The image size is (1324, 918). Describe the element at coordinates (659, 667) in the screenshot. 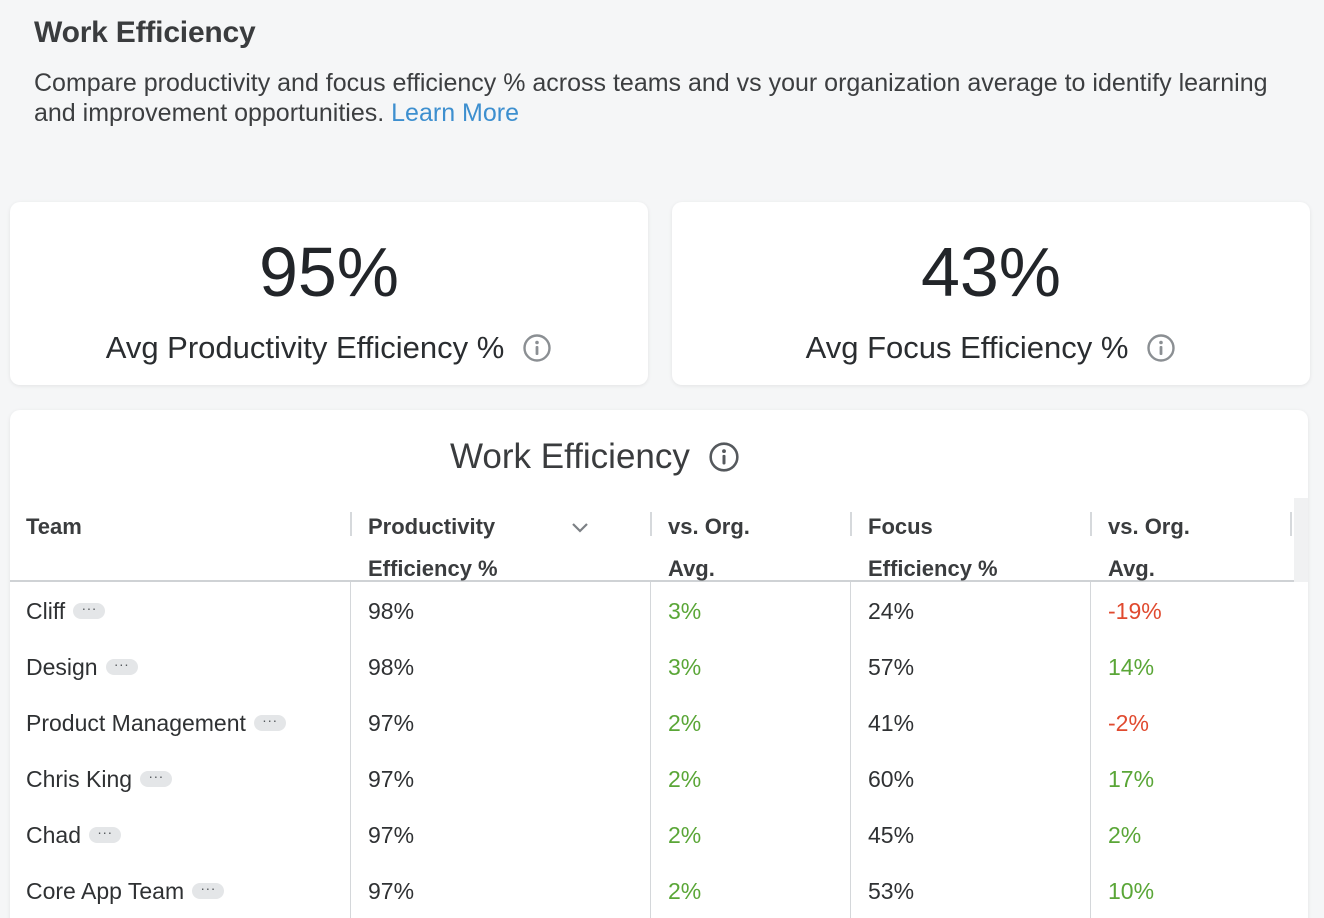

I see `table-row: Design ··· 98% 3% 57% 14%` at that location.